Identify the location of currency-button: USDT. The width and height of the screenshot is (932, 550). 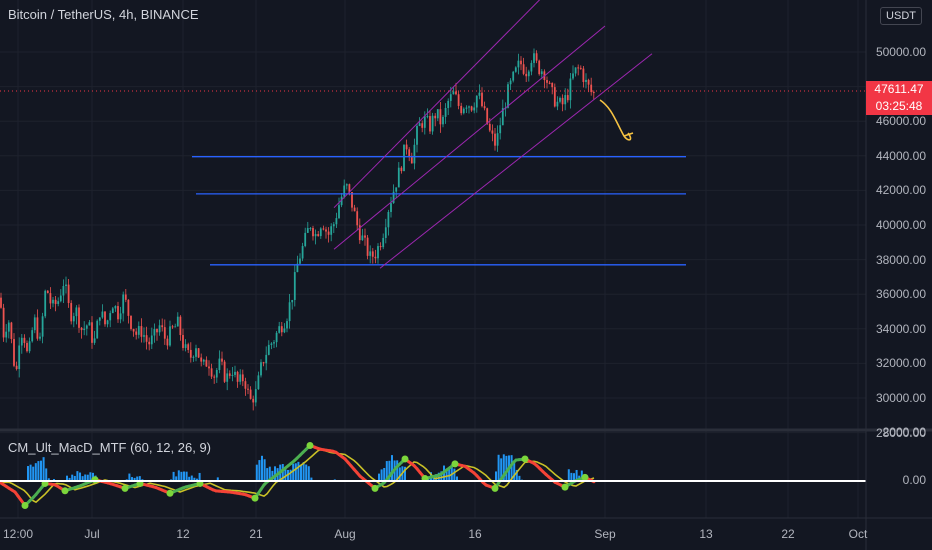
(901, 16).